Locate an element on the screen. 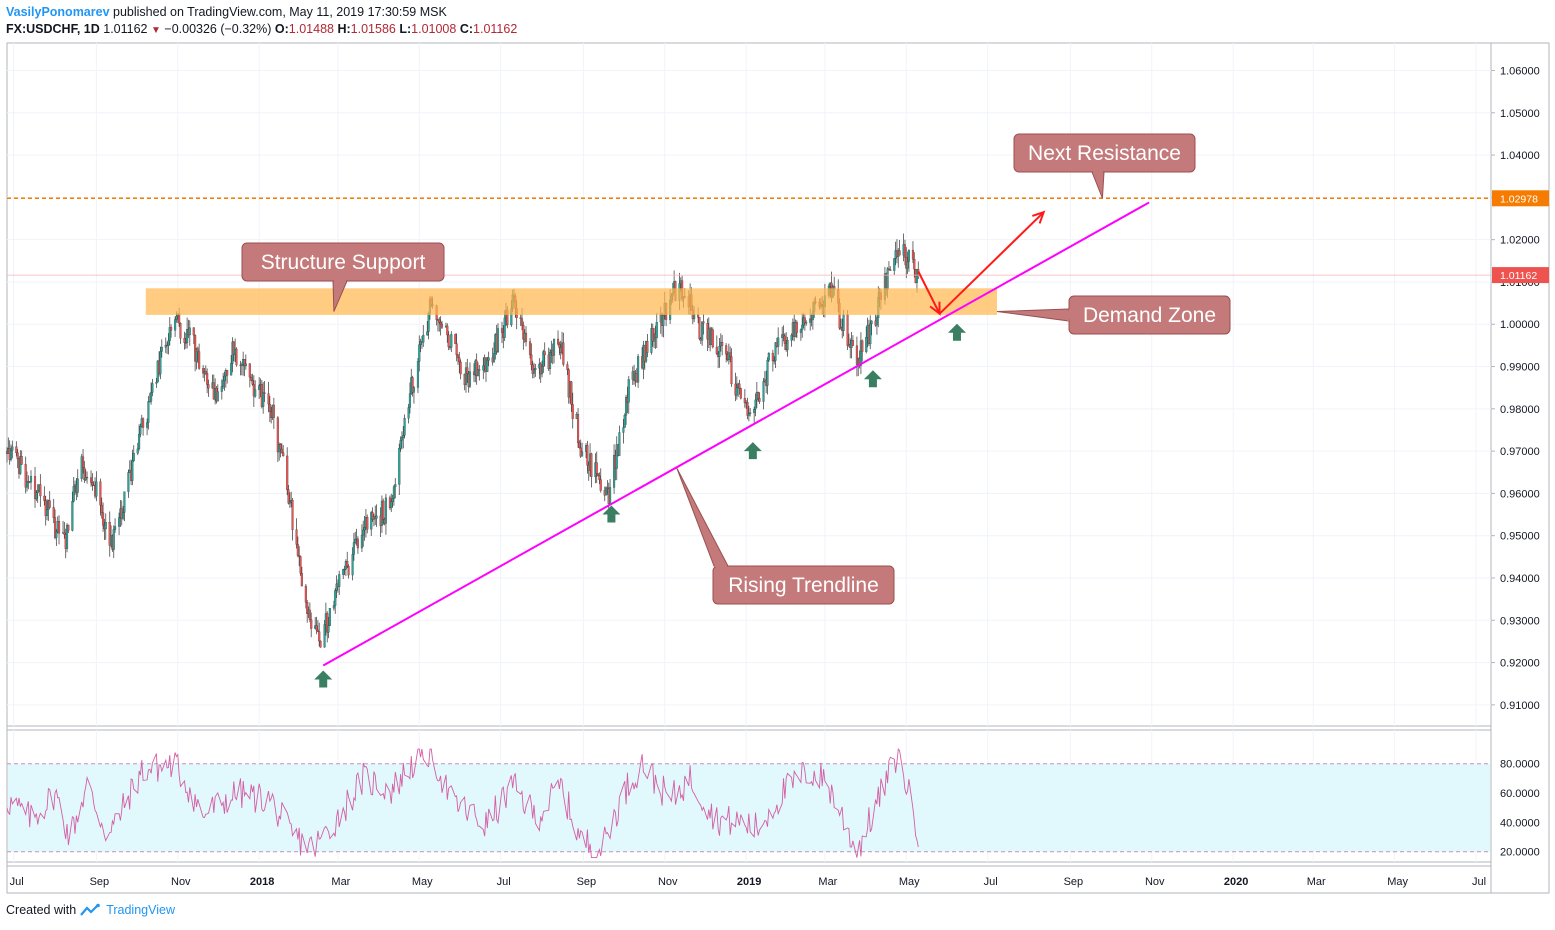 This screenshot has width=1555, height=930. resistance-price-tag-bg is located at coordinates (1520, 198).